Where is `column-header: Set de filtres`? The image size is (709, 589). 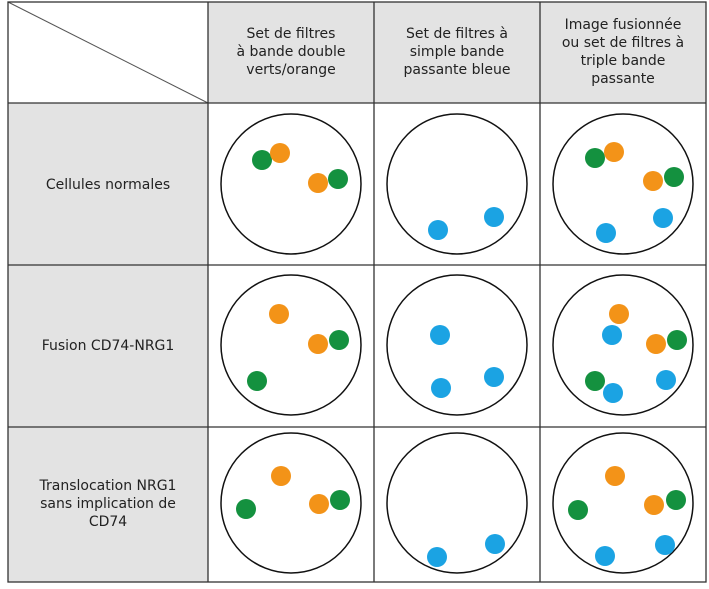 column-header: Set de filtres is located at coordinates (291, 34).